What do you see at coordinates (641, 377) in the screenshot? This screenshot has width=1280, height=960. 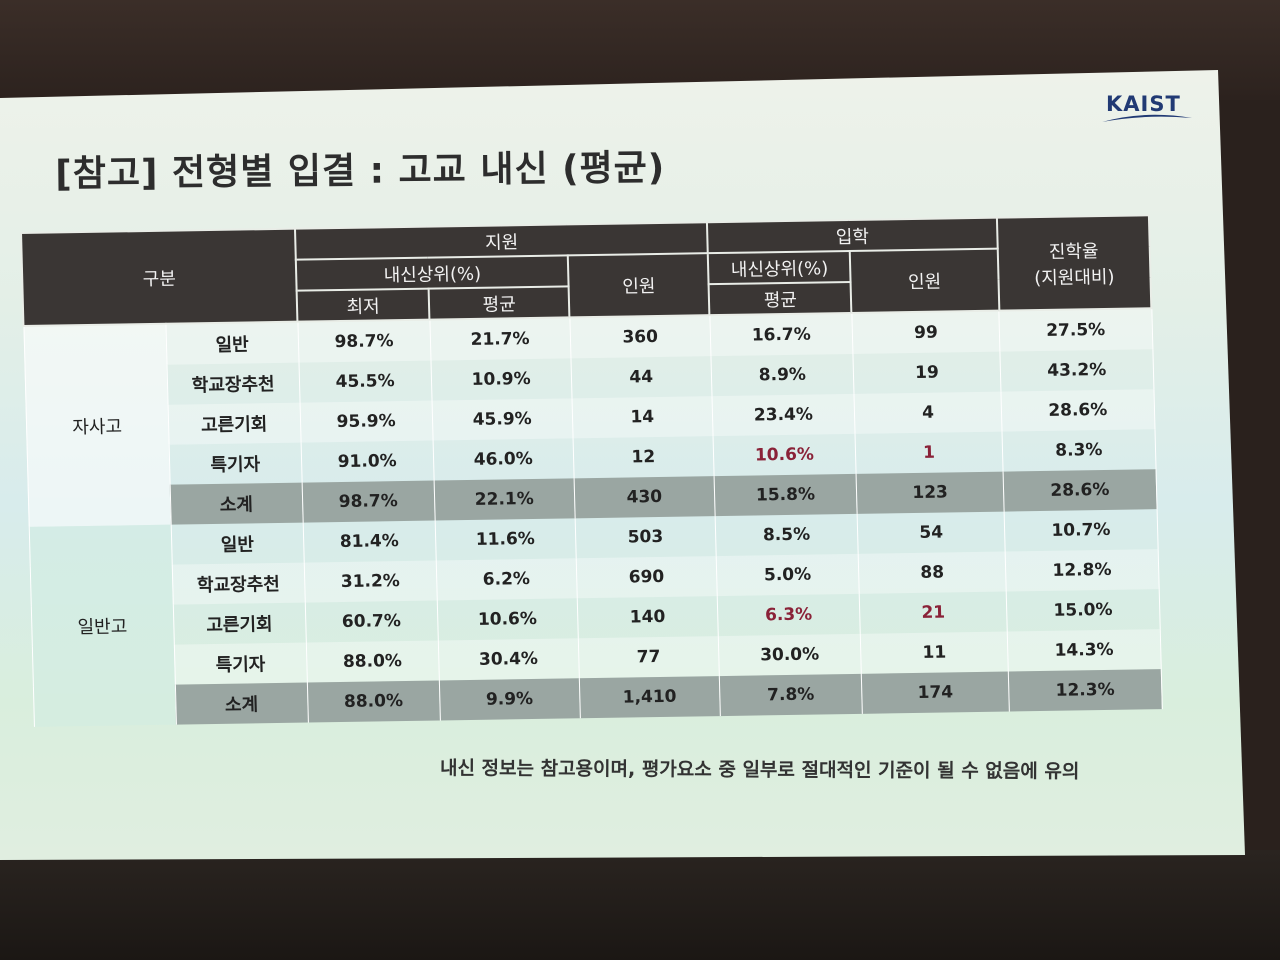 I see `cell-count: 44` at bounding box center [641, 377].